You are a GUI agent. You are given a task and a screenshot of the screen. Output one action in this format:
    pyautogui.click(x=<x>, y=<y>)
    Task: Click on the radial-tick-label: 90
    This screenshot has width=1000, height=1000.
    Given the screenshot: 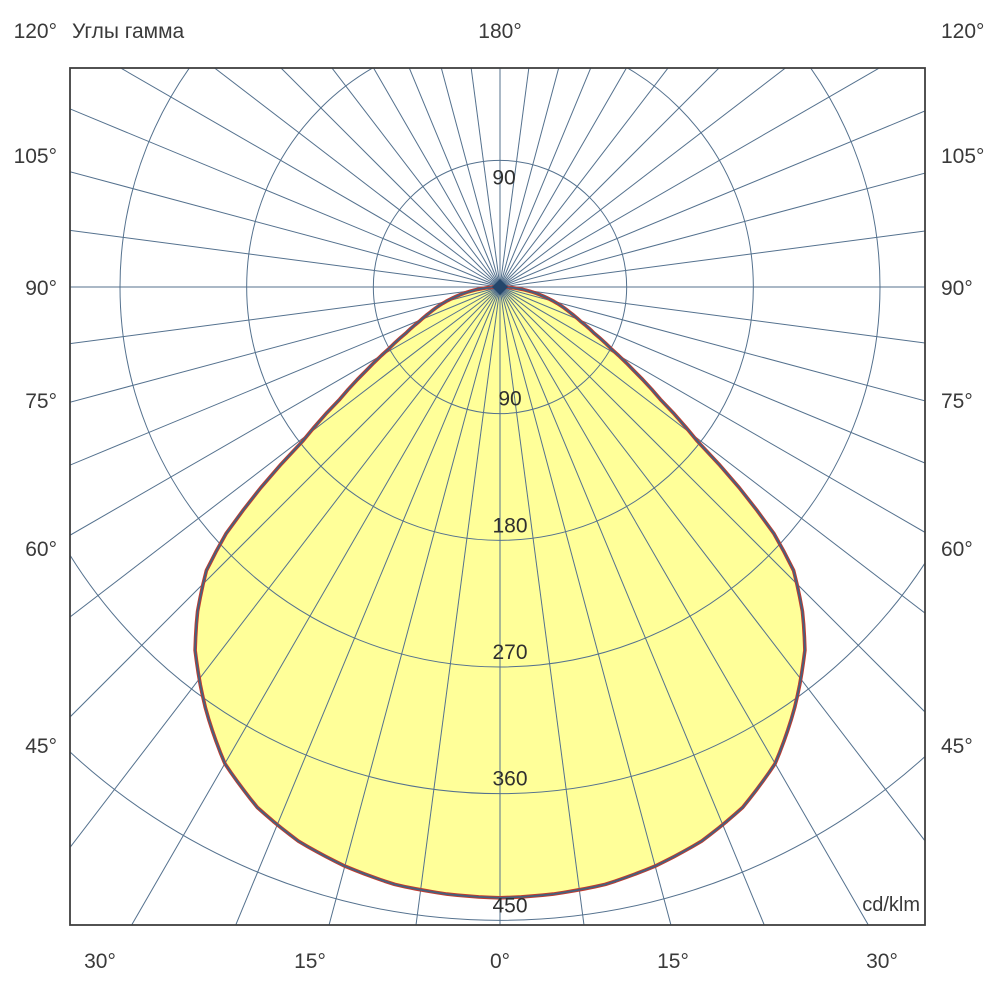 What is the action you would take?
    pyautogui.click(x=509, y=399)
    